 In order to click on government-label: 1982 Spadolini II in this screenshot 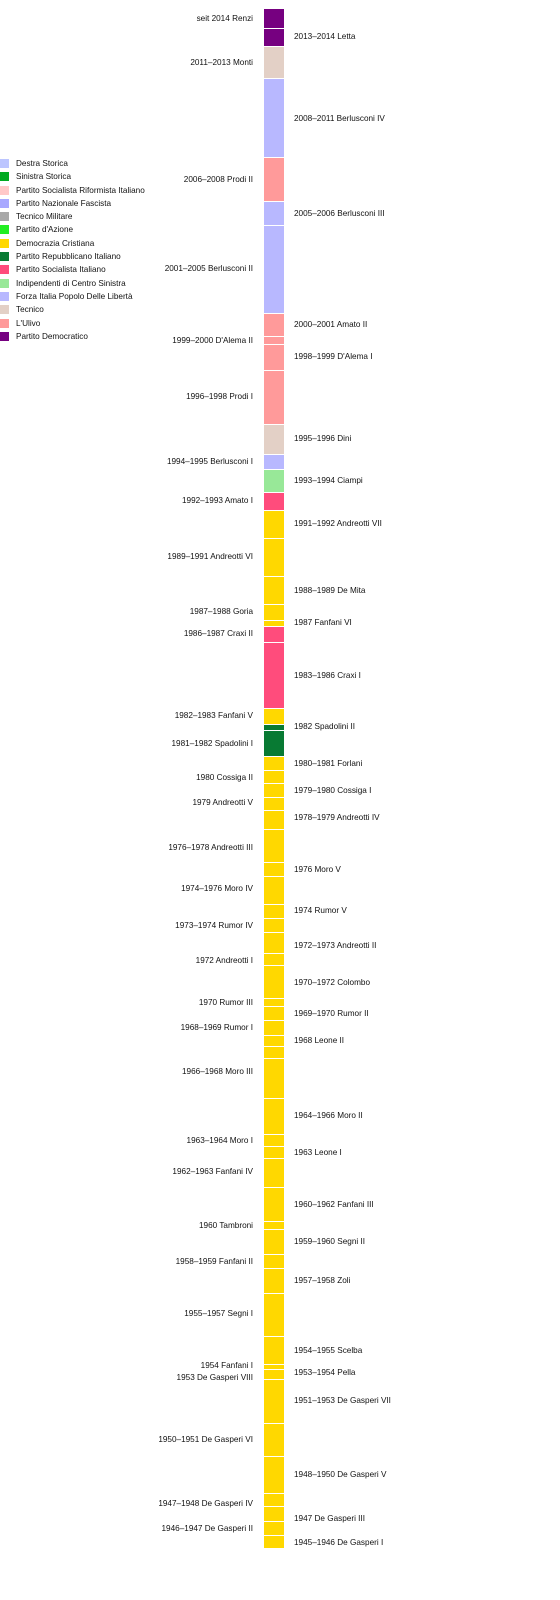, I will do `click(324, 726)`.